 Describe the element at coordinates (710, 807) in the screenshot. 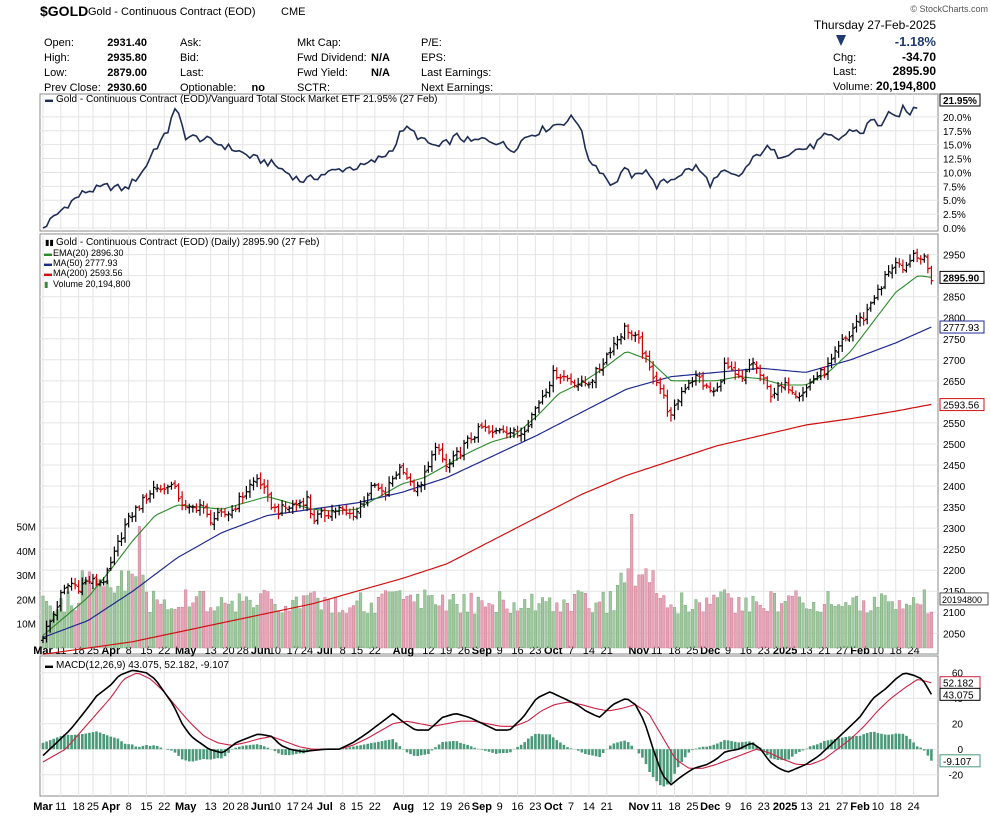

I see `x-tick-label: Dec` at that location.